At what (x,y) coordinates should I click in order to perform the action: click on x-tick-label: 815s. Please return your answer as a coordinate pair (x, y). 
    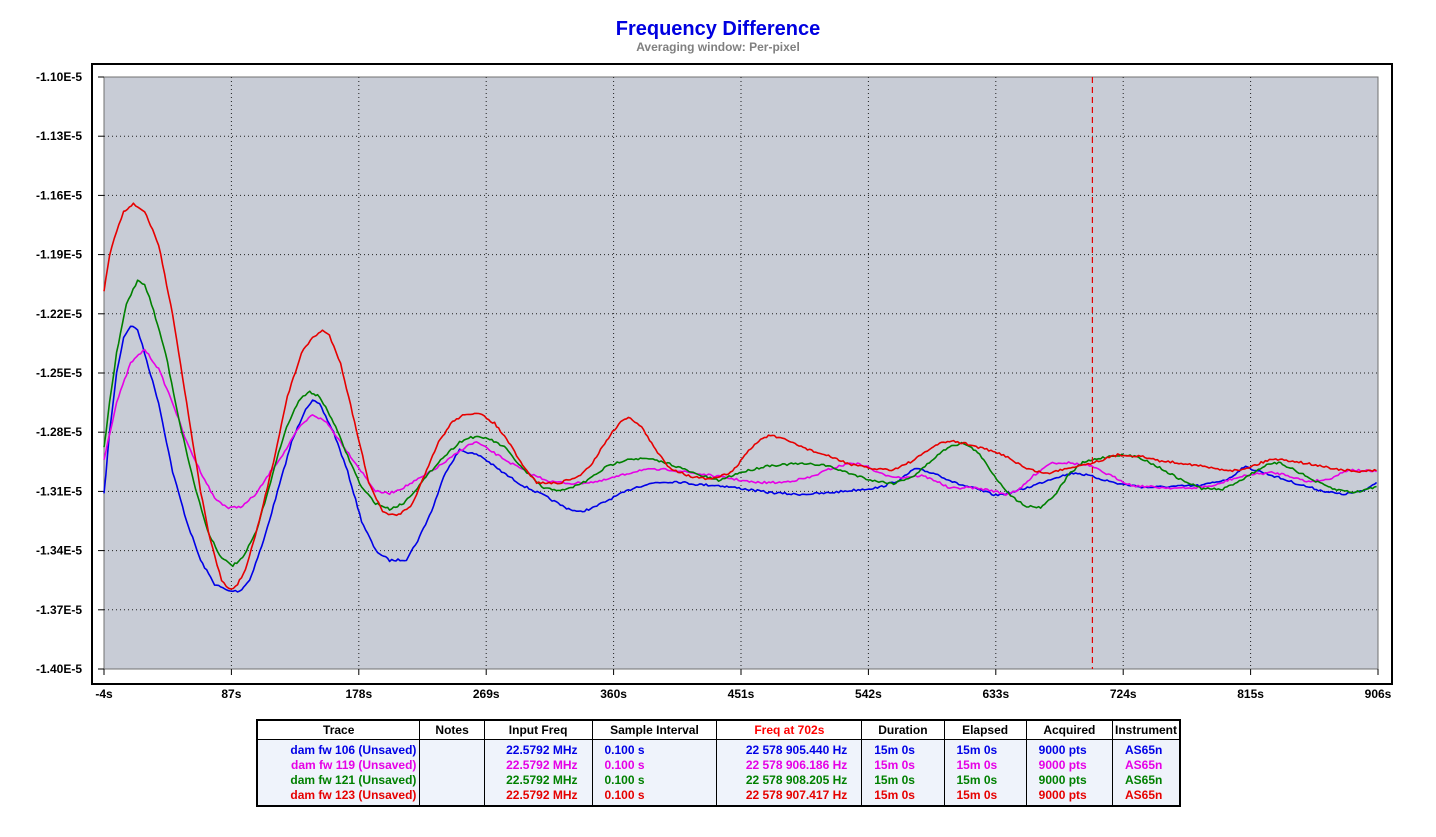
    Looking at the image, I should click on (1250, 694).